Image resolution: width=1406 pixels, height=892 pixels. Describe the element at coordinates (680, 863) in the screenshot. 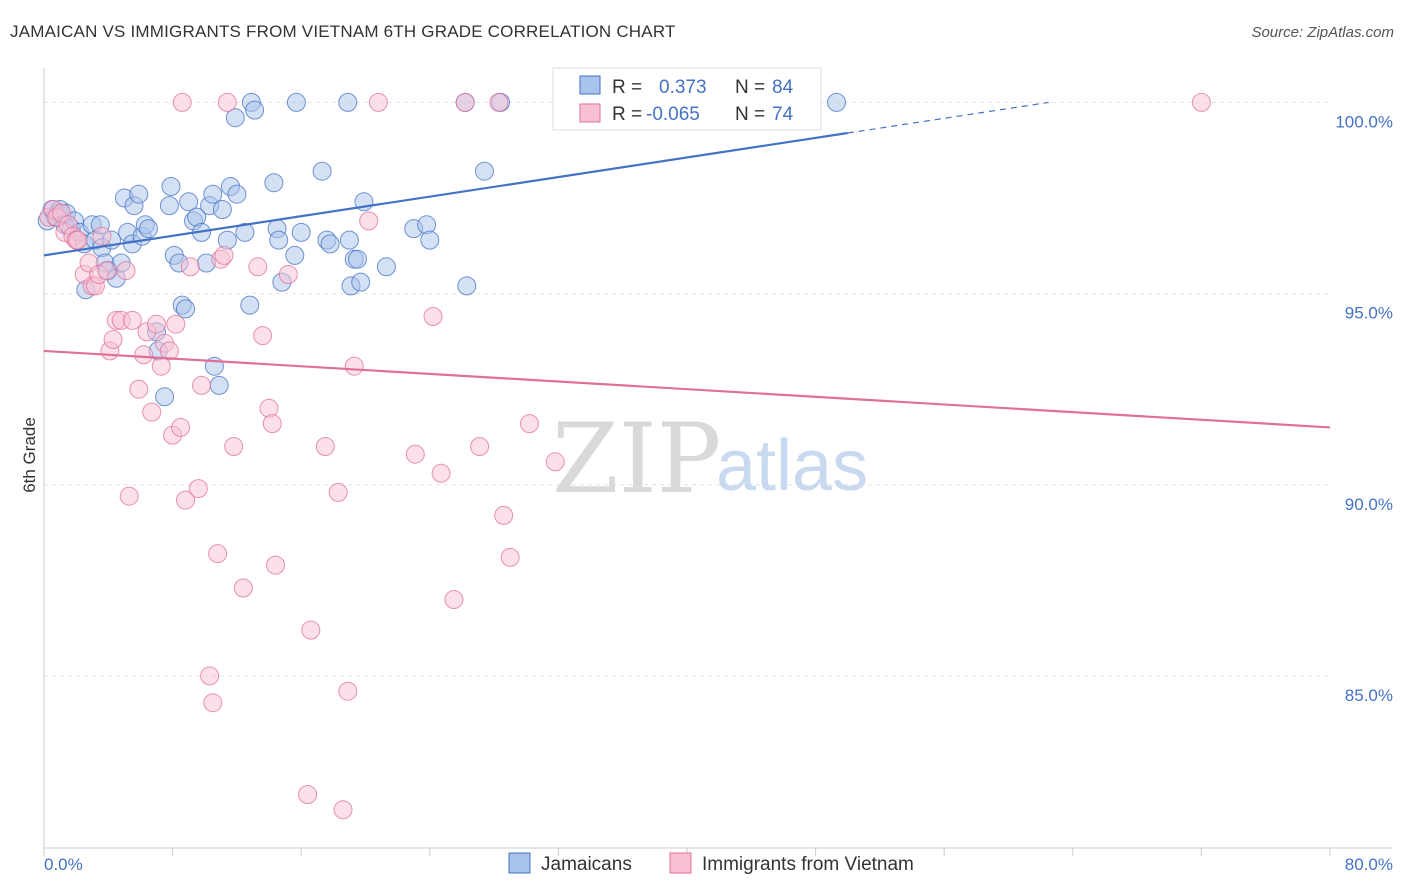

I see `bottom-legend-swatch-vietnam` at that location.